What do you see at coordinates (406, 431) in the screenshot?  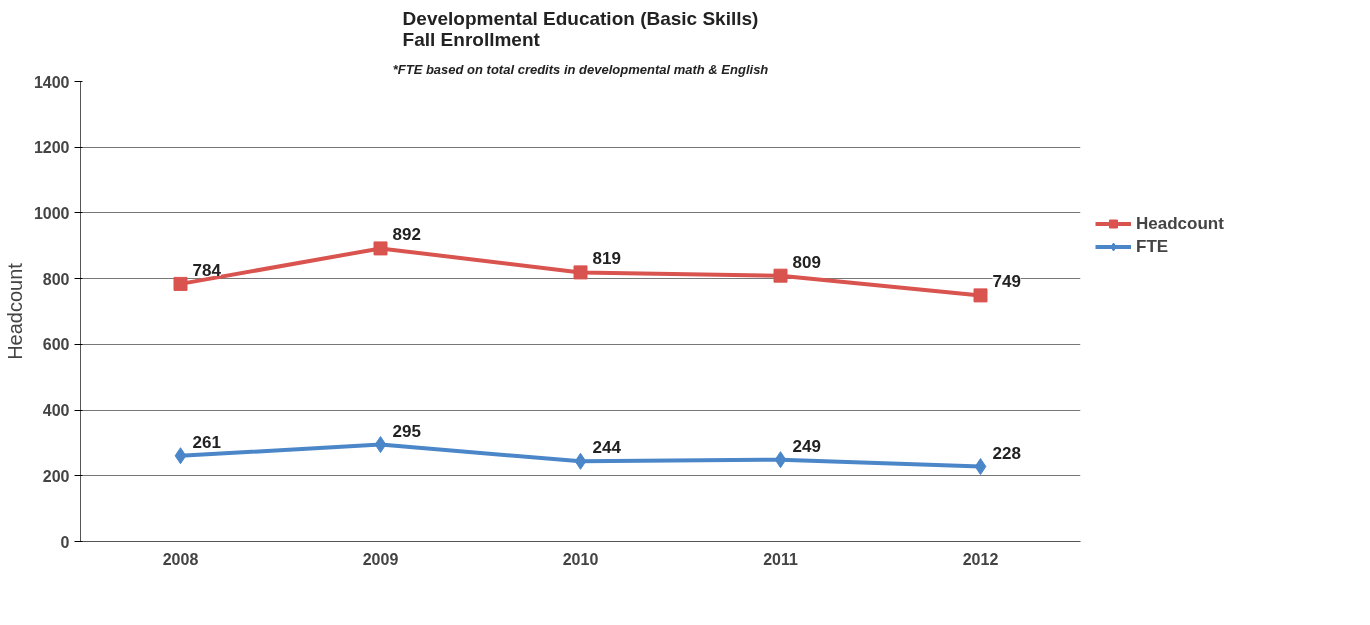 I see `data-label: 295` at bounding box center [406, 431].